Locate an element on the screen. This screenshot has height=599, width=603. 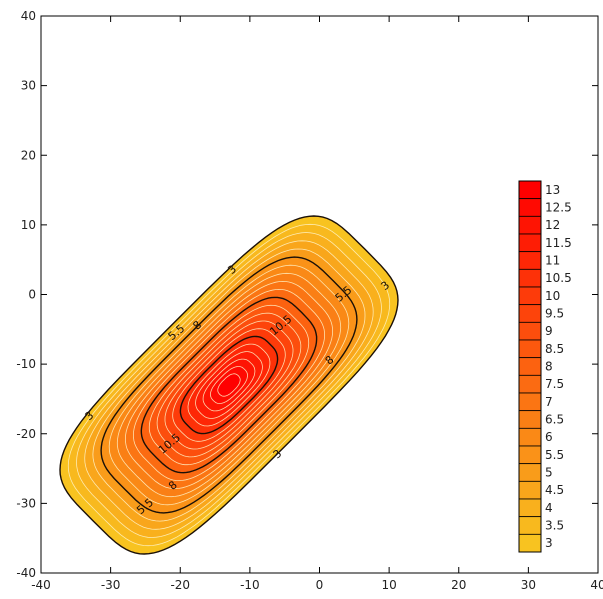
x-tick-label: -40 is located at coordinates (41, 585).